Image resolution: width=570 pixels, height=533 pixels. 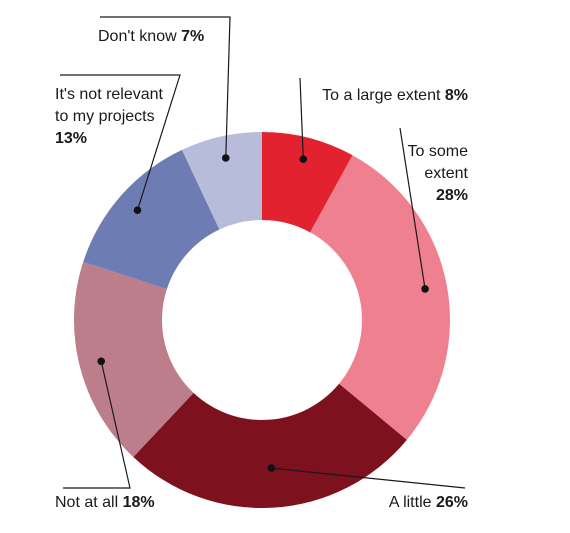 I want to click on slice-to-a-large-extent, so click(x=307, y=182).